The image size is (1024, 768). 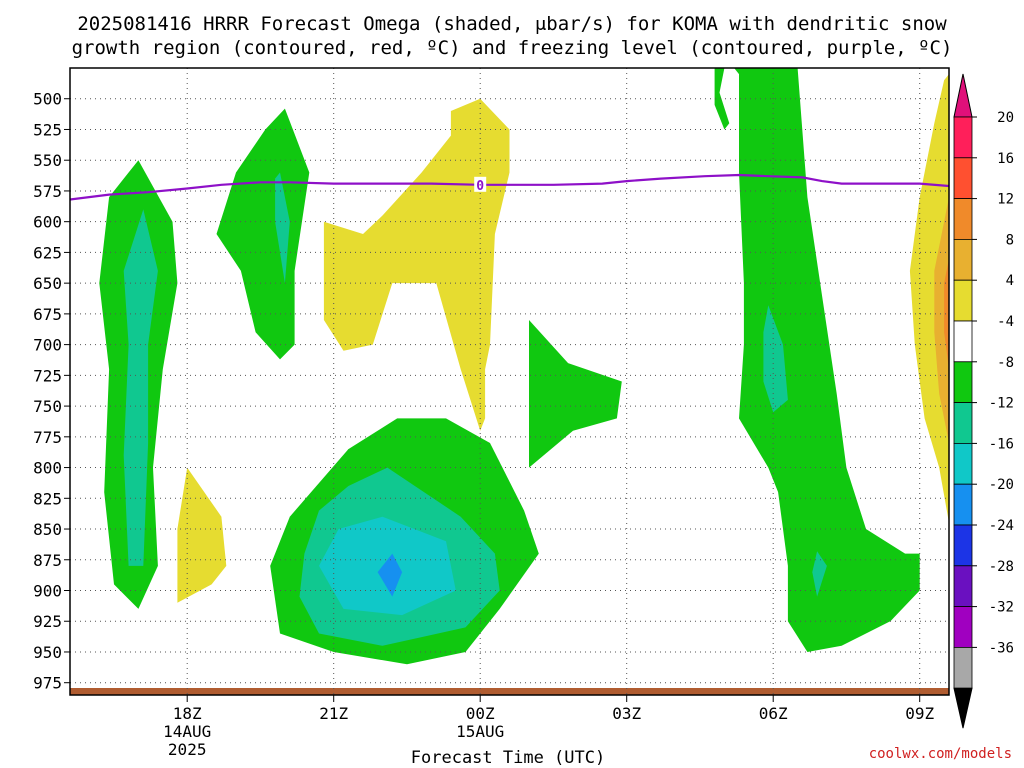 I want to click on x-axis-label: Forecast Time (UTC), so click(x=508, y=758).